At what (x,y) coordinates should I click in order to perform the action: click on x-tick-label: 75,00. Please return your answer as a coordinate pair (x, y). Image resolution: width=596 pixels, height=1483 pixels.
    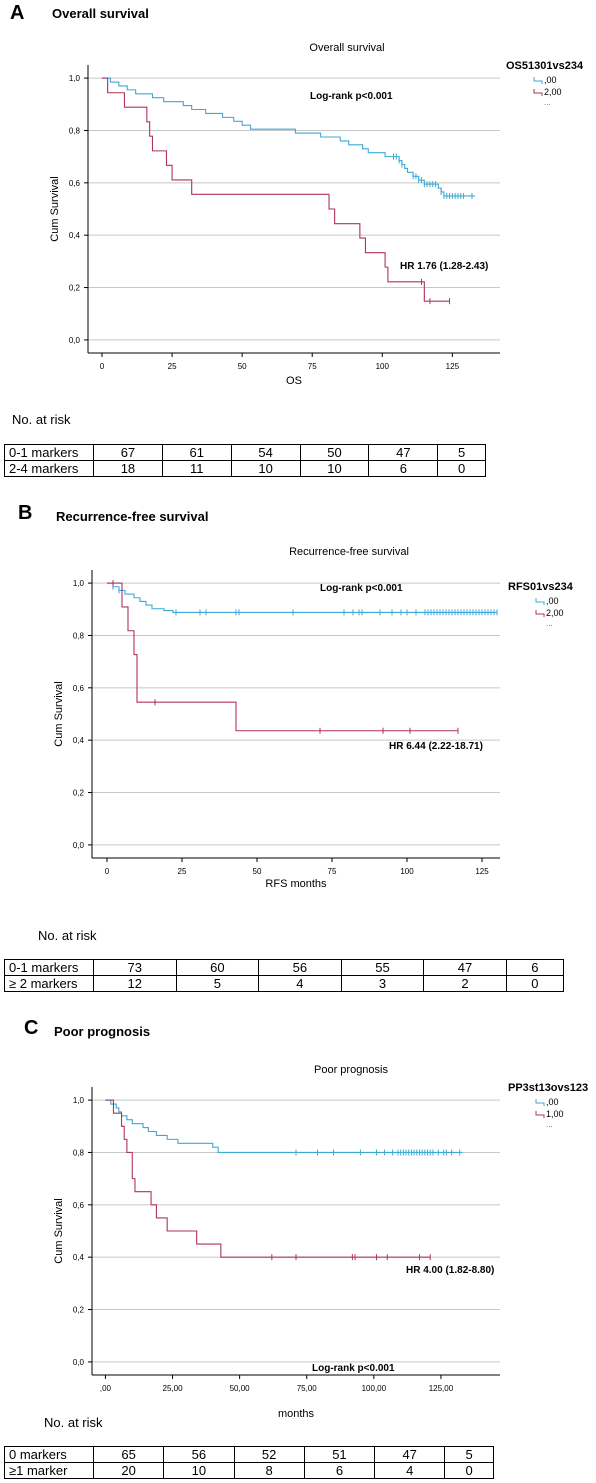
    Looking at the image, I should click on (307, 1388).